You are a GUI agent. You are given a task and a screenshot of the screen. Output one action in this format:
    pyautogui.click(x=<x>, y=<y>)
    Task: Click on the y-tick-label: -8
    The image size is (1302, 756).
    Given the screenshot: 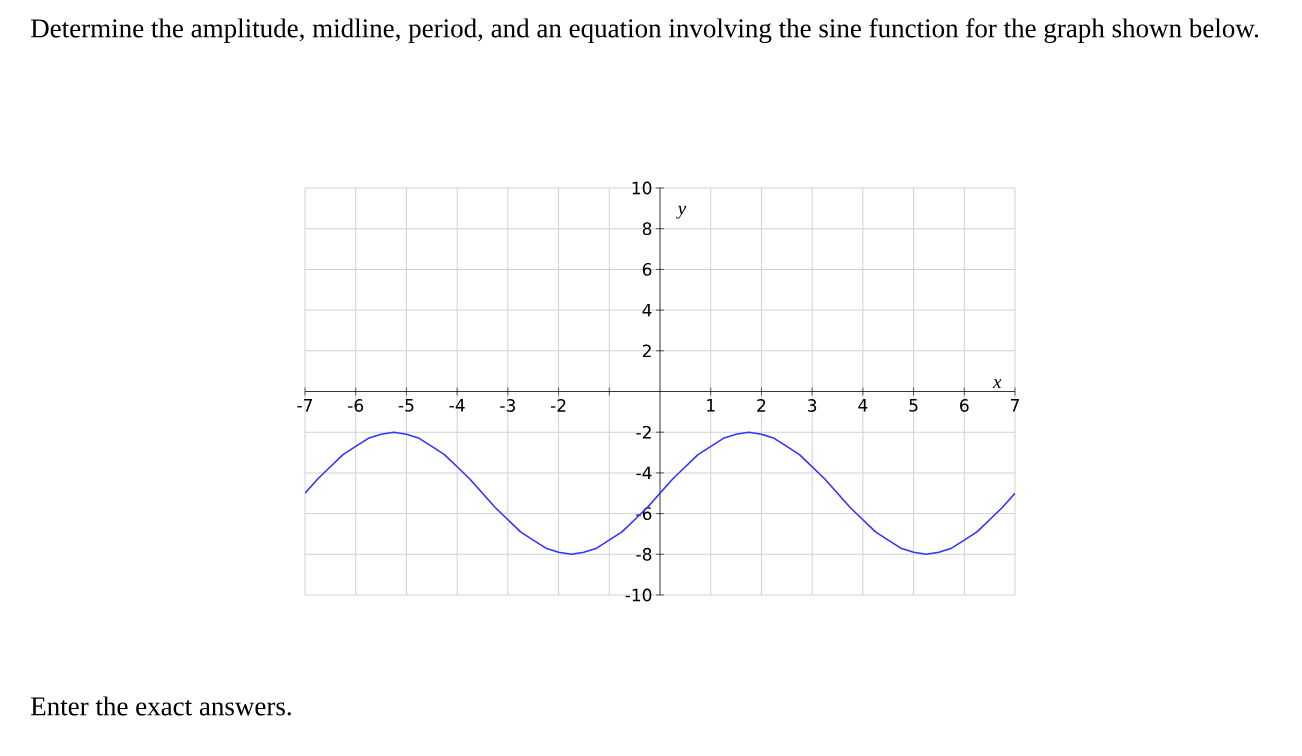 What is the action you would take?
    pyautogui.click(x=644, y=554)
    